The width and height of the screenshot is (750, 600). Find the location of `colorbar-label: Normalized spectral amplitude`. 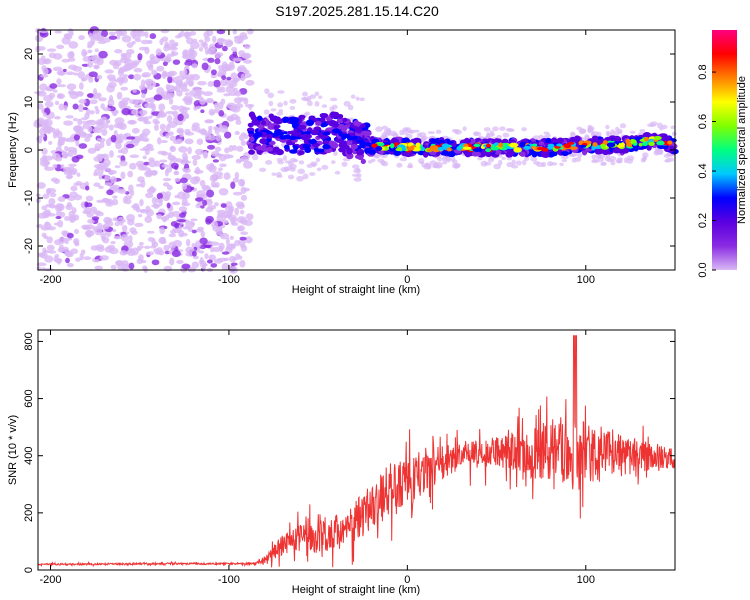

colorbar-label: Normalized spectral amplitude is located at coordinates (742, 150).